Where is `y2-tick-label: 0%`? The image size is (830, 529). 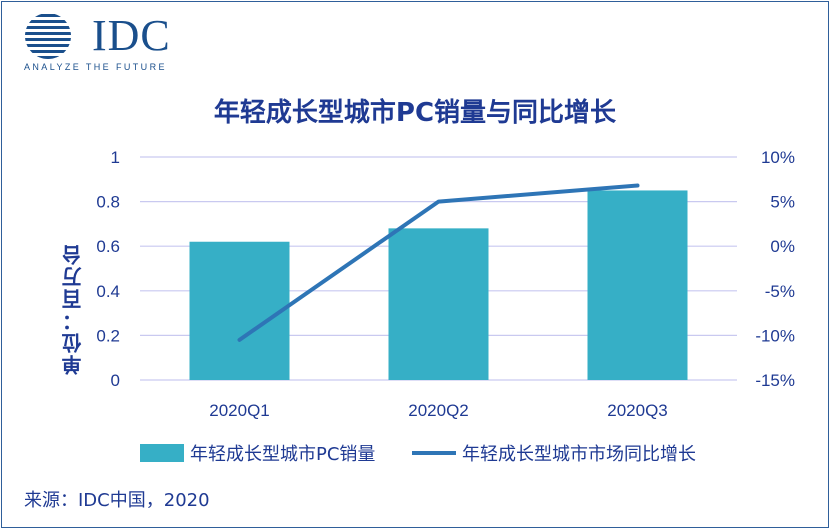
y2-tick-label: 0% is located at coordinates (782, 246).